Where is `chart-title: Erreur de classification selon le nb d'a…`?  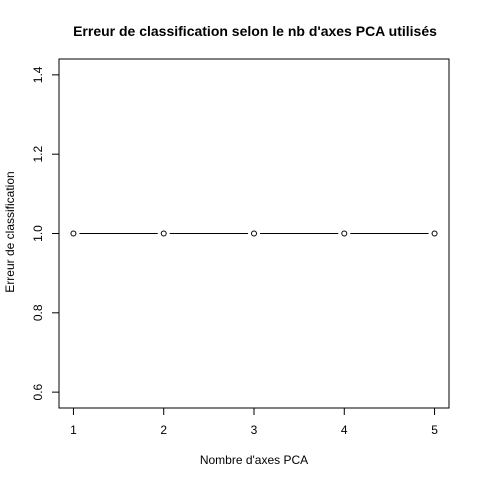
chart-title: Erreur de classification selon le nb d'a… is located at coordinates (255, 31).